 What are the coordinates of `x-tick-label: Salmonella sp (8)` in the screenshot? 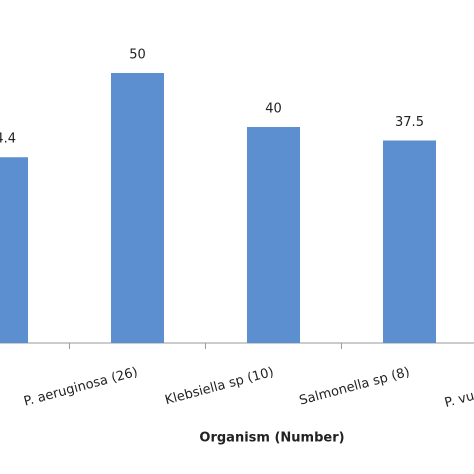 It's located at (355, 387).